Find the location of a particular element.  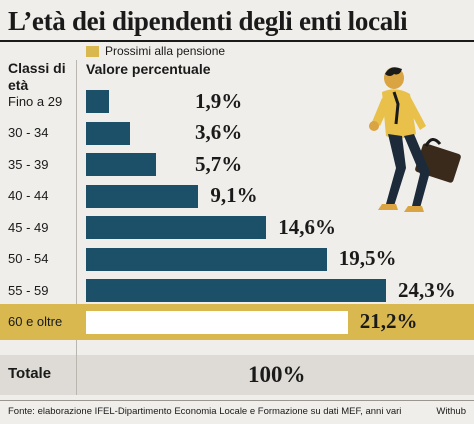

category-label: 40 - 44 is located at coordinates (28, 195).